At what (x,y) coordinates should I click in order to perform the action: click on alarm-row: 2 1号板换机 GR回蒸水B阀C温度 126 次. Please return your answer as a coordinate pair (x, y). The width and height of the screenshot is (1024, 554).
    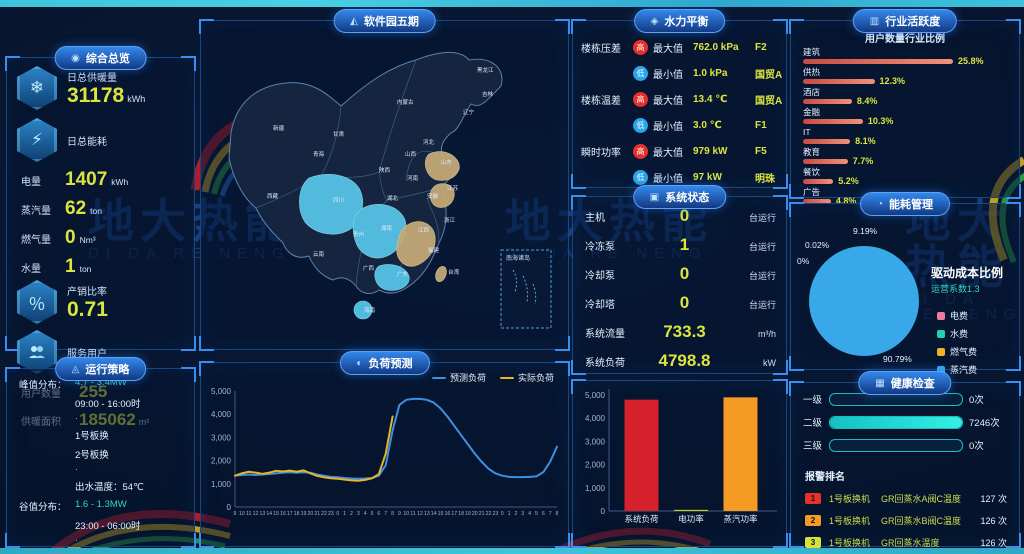
    Looking at the image, I should click on (906, 520).